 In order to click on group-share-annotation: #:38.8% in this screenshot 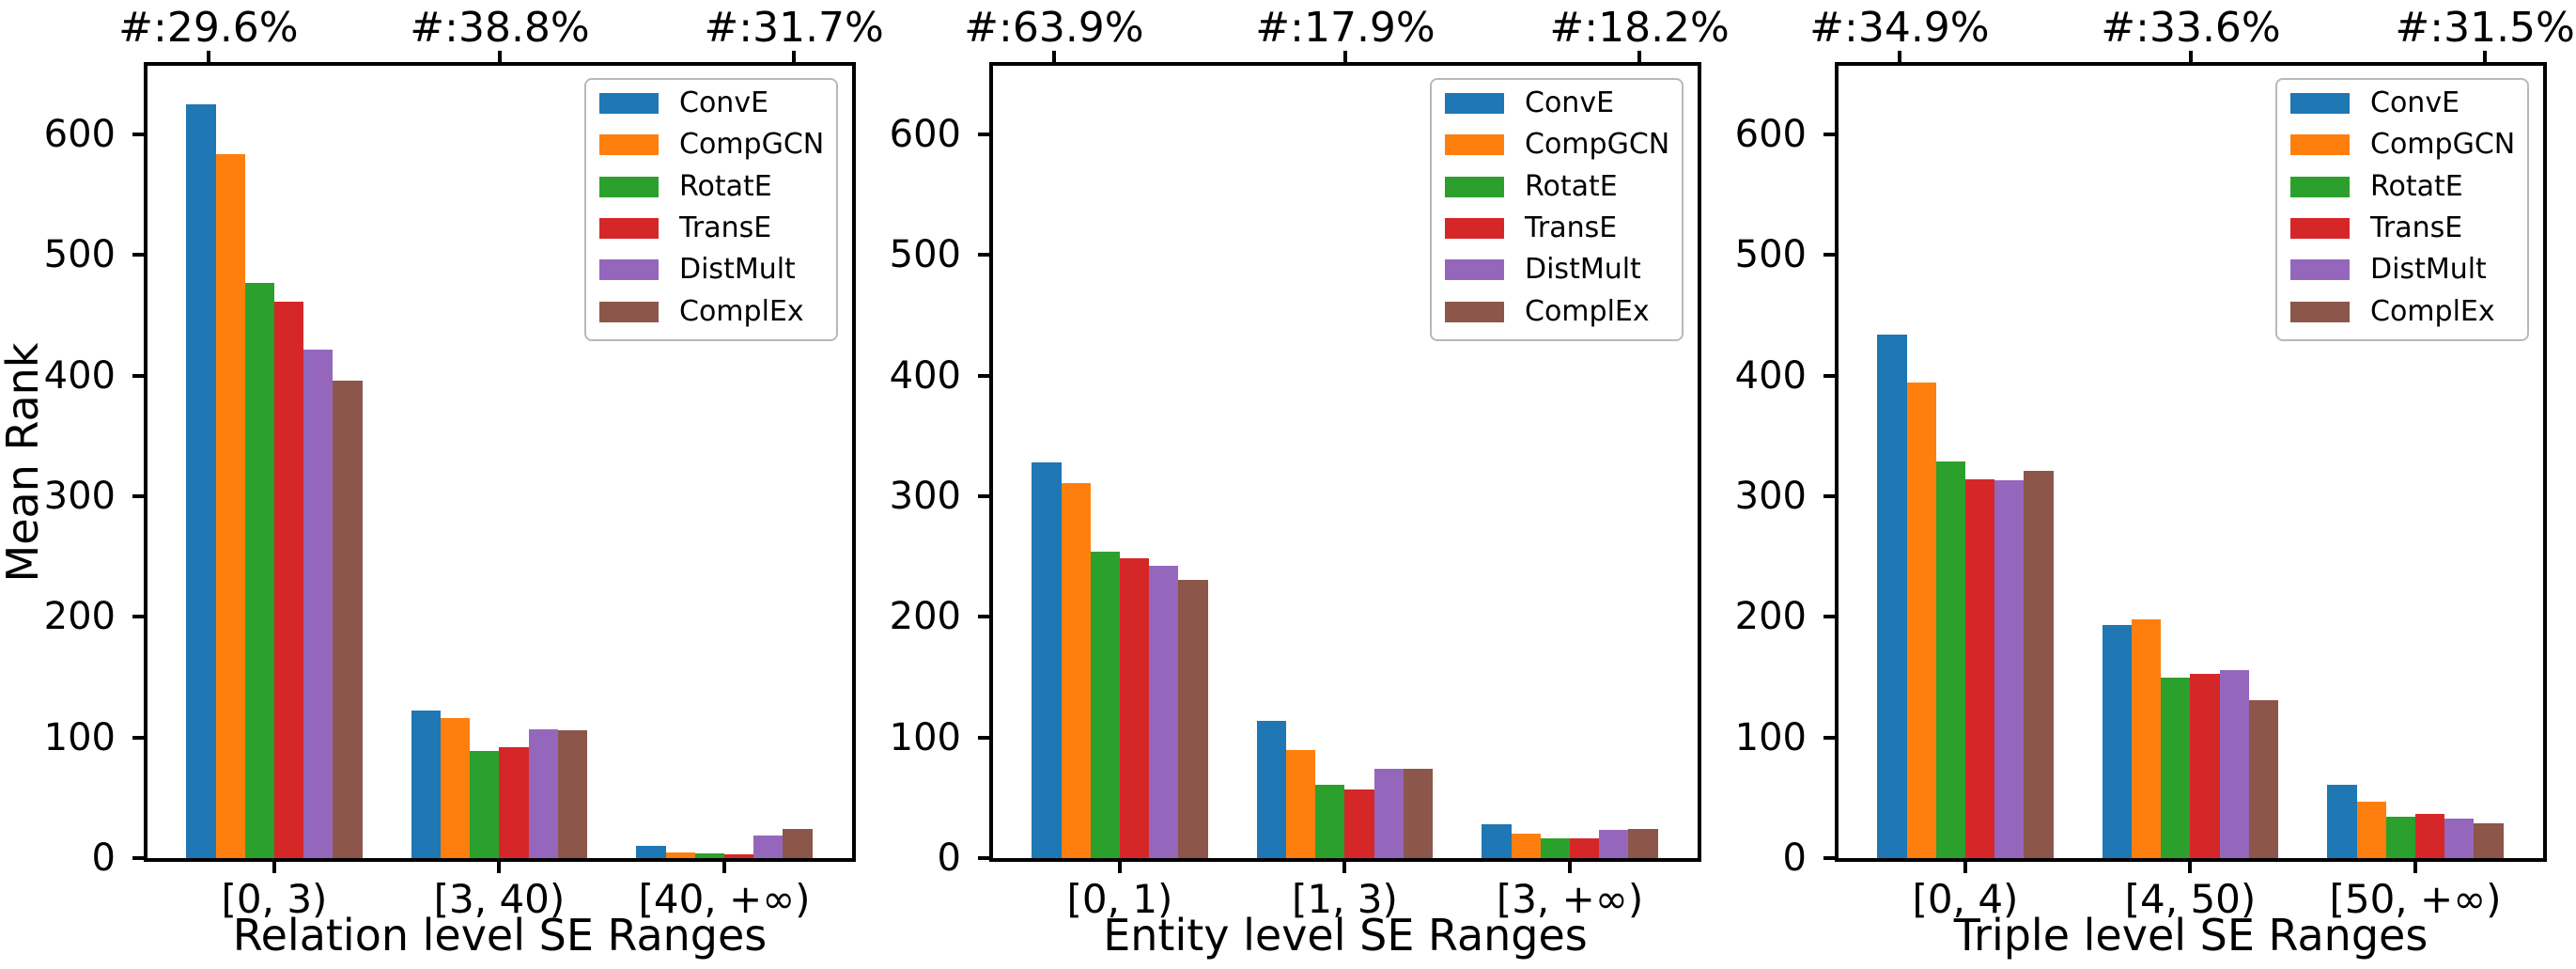, I will do `click(500, 28)`.